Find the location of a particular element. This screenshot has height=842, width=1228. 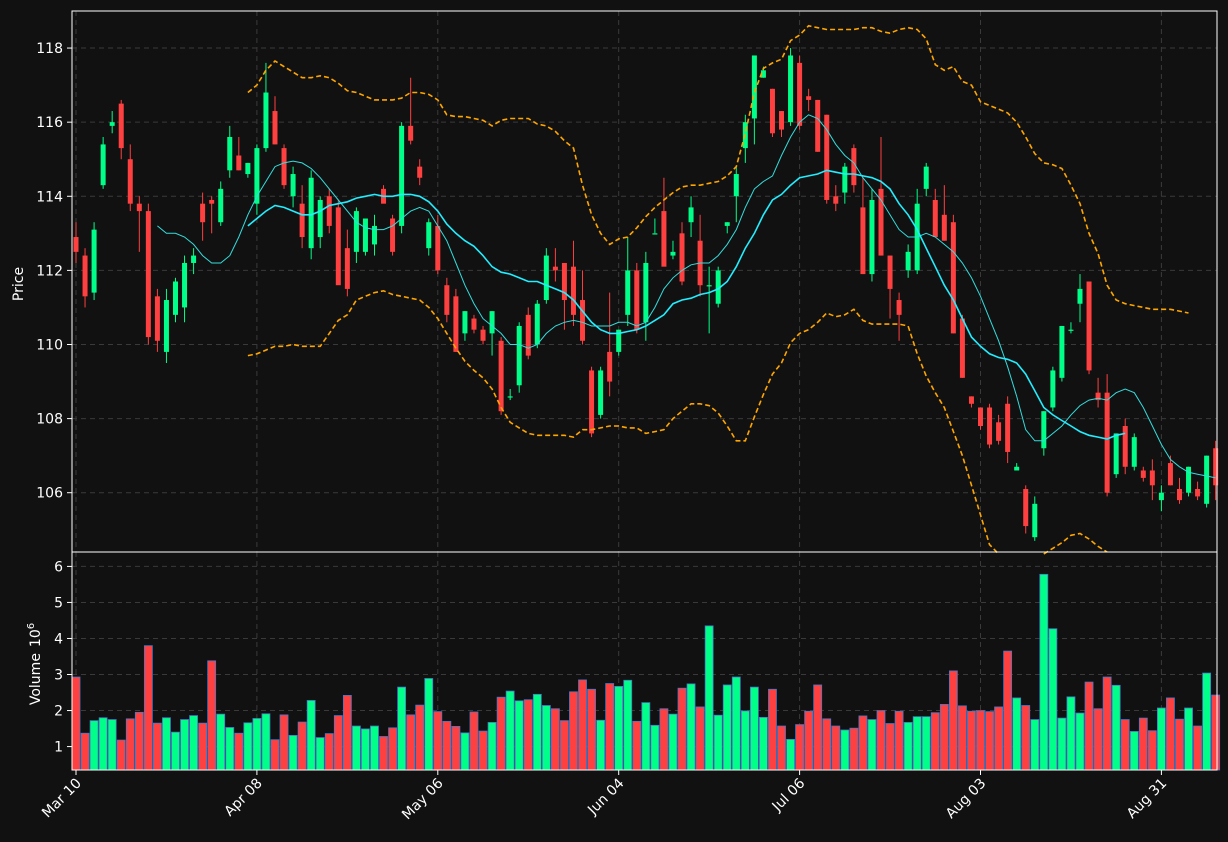

price-tick-label: 110 is located at coordinates (49, 345).